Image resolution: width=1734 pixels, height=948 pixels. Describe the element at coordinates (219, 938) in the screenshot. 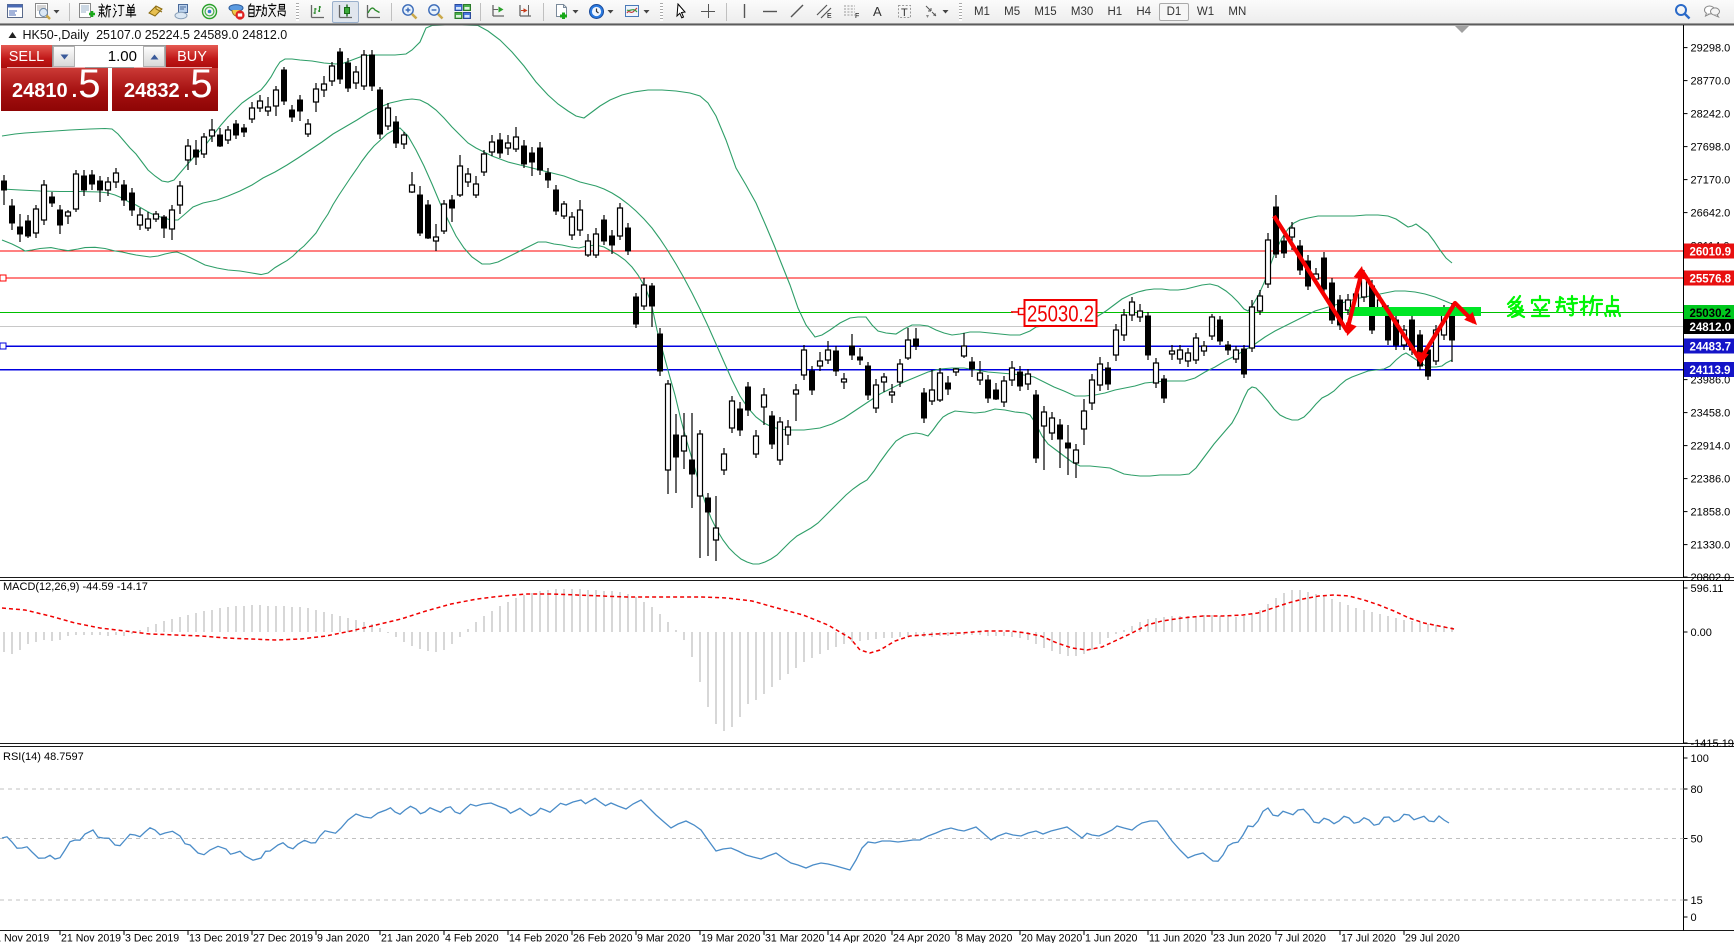

I see `svg-text: 13 Dec 2019` at that location.